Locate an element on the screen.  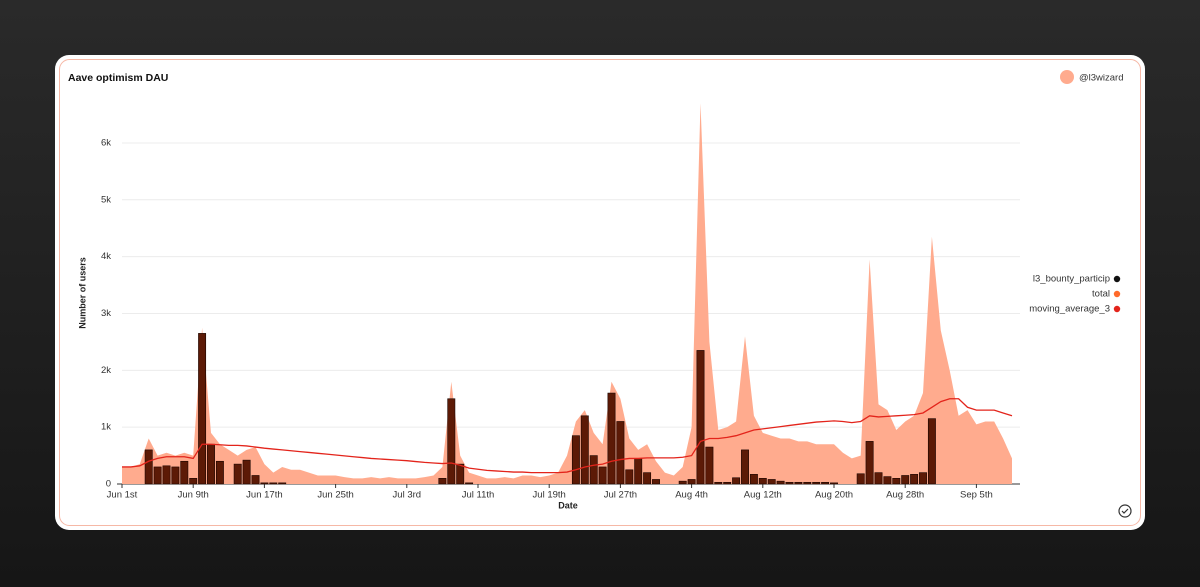
check-mark is located at coordinates (1125, 511).